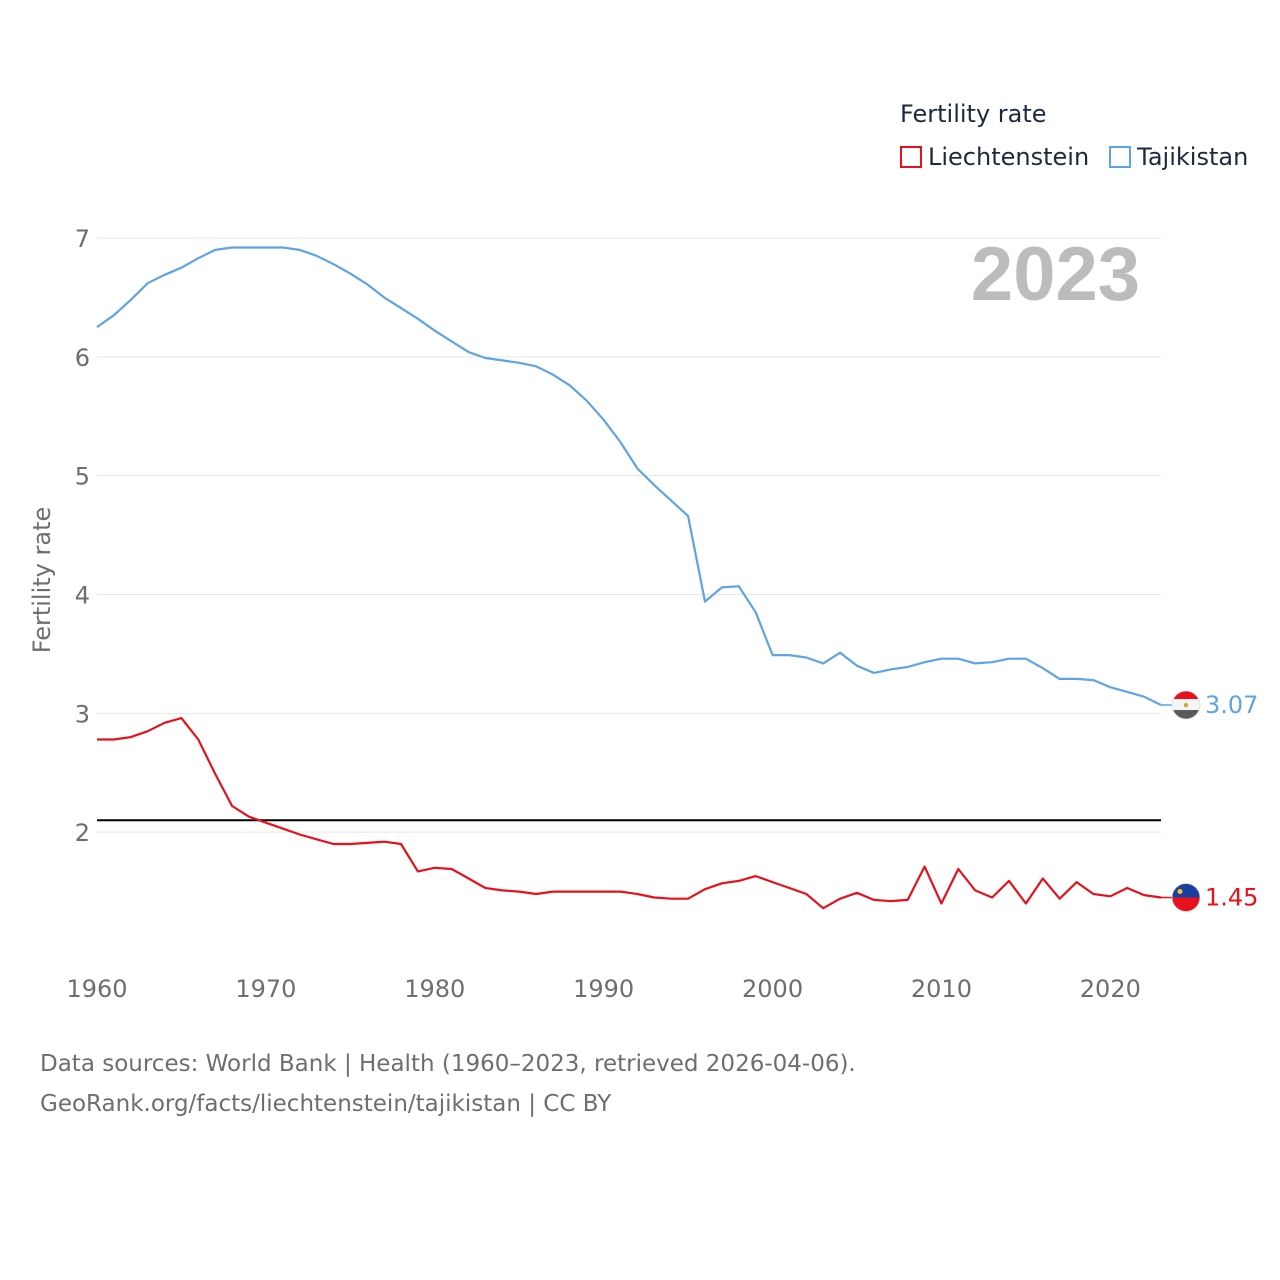 This screenshot has width=1280, height=1280. Describe the element at coordinates (1231, 898) in the screenshot. I see `end-value-label: 1.45` at that location.